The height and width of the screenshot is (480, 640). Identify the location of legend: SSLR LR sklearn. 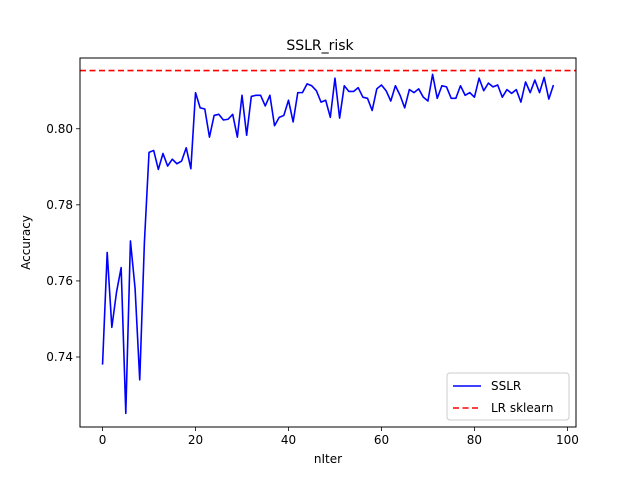
(508, 396).